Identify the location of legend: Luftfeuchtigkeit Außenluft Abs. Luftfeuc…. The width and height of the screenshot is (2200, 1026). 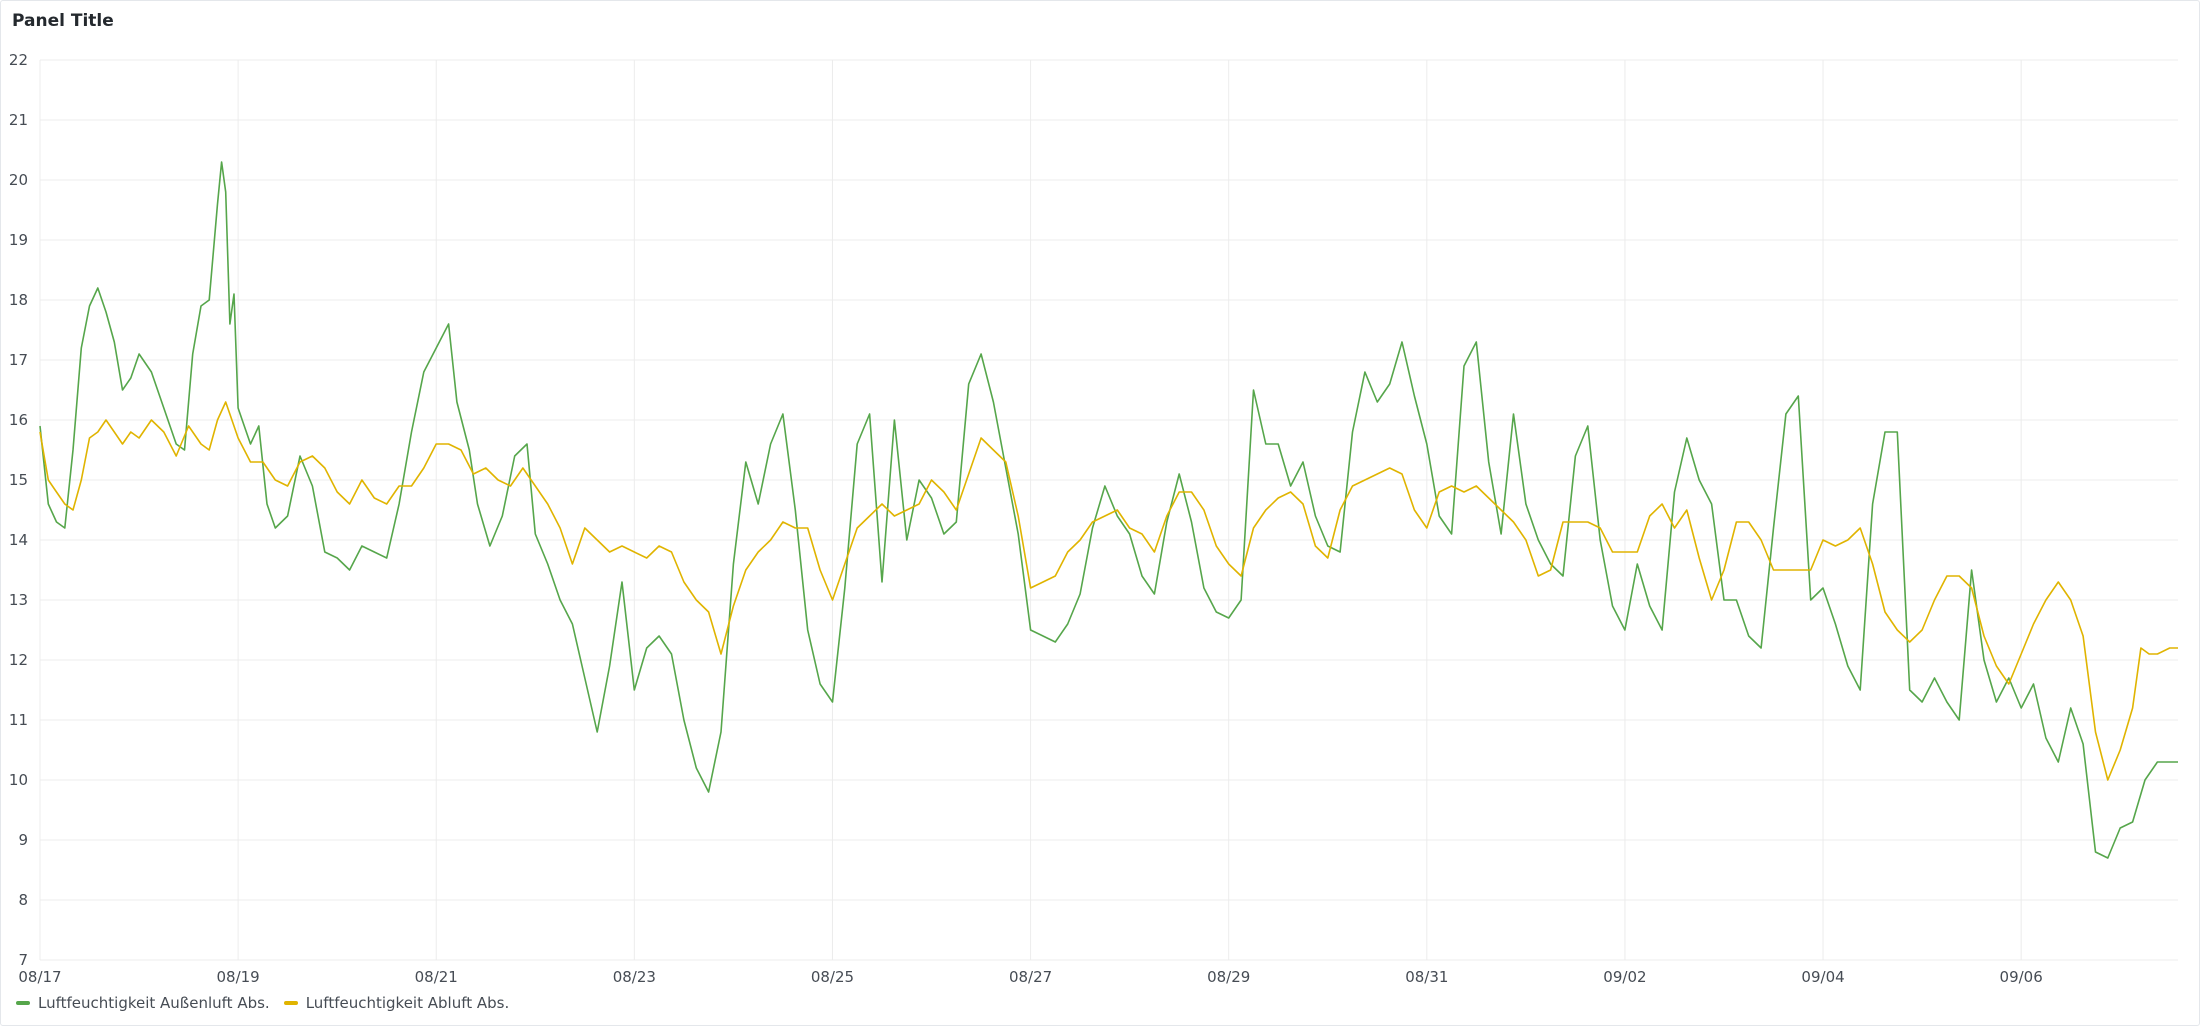
(262, 1003).